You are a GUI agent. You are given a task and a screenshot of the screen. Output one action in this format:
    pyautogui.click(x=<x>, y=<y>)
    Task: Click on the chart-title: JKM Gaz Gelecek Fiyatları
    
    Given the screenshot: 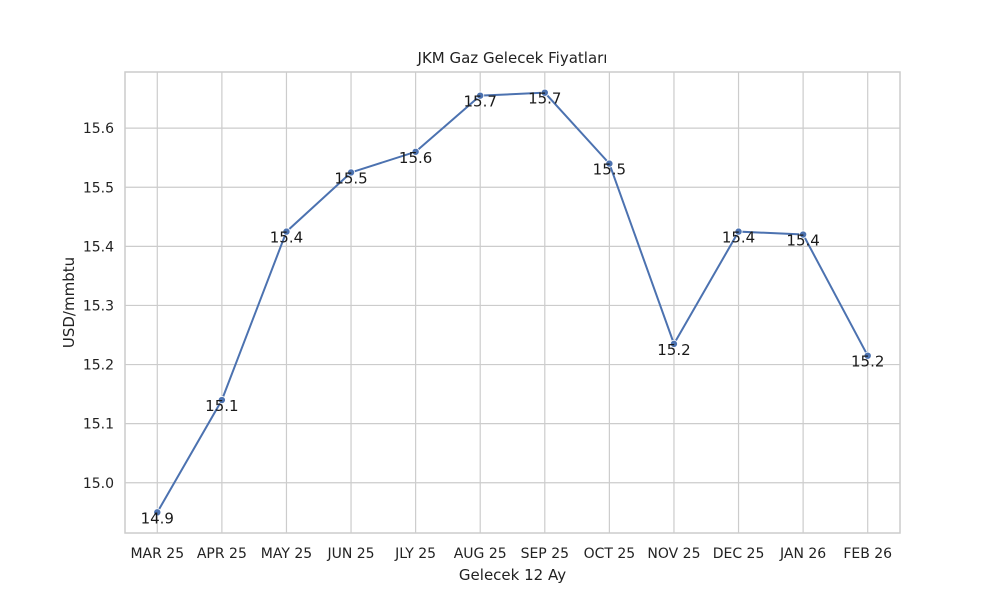 What is the action you would take?
    pyautogui.click(x=512, y=58)
    